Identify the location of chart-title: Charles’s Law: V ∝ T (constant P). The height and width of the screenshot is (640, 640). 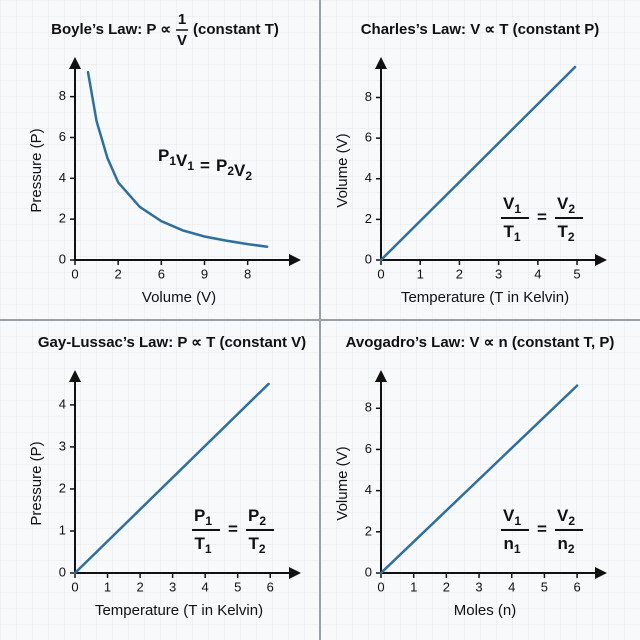
(480, 29).